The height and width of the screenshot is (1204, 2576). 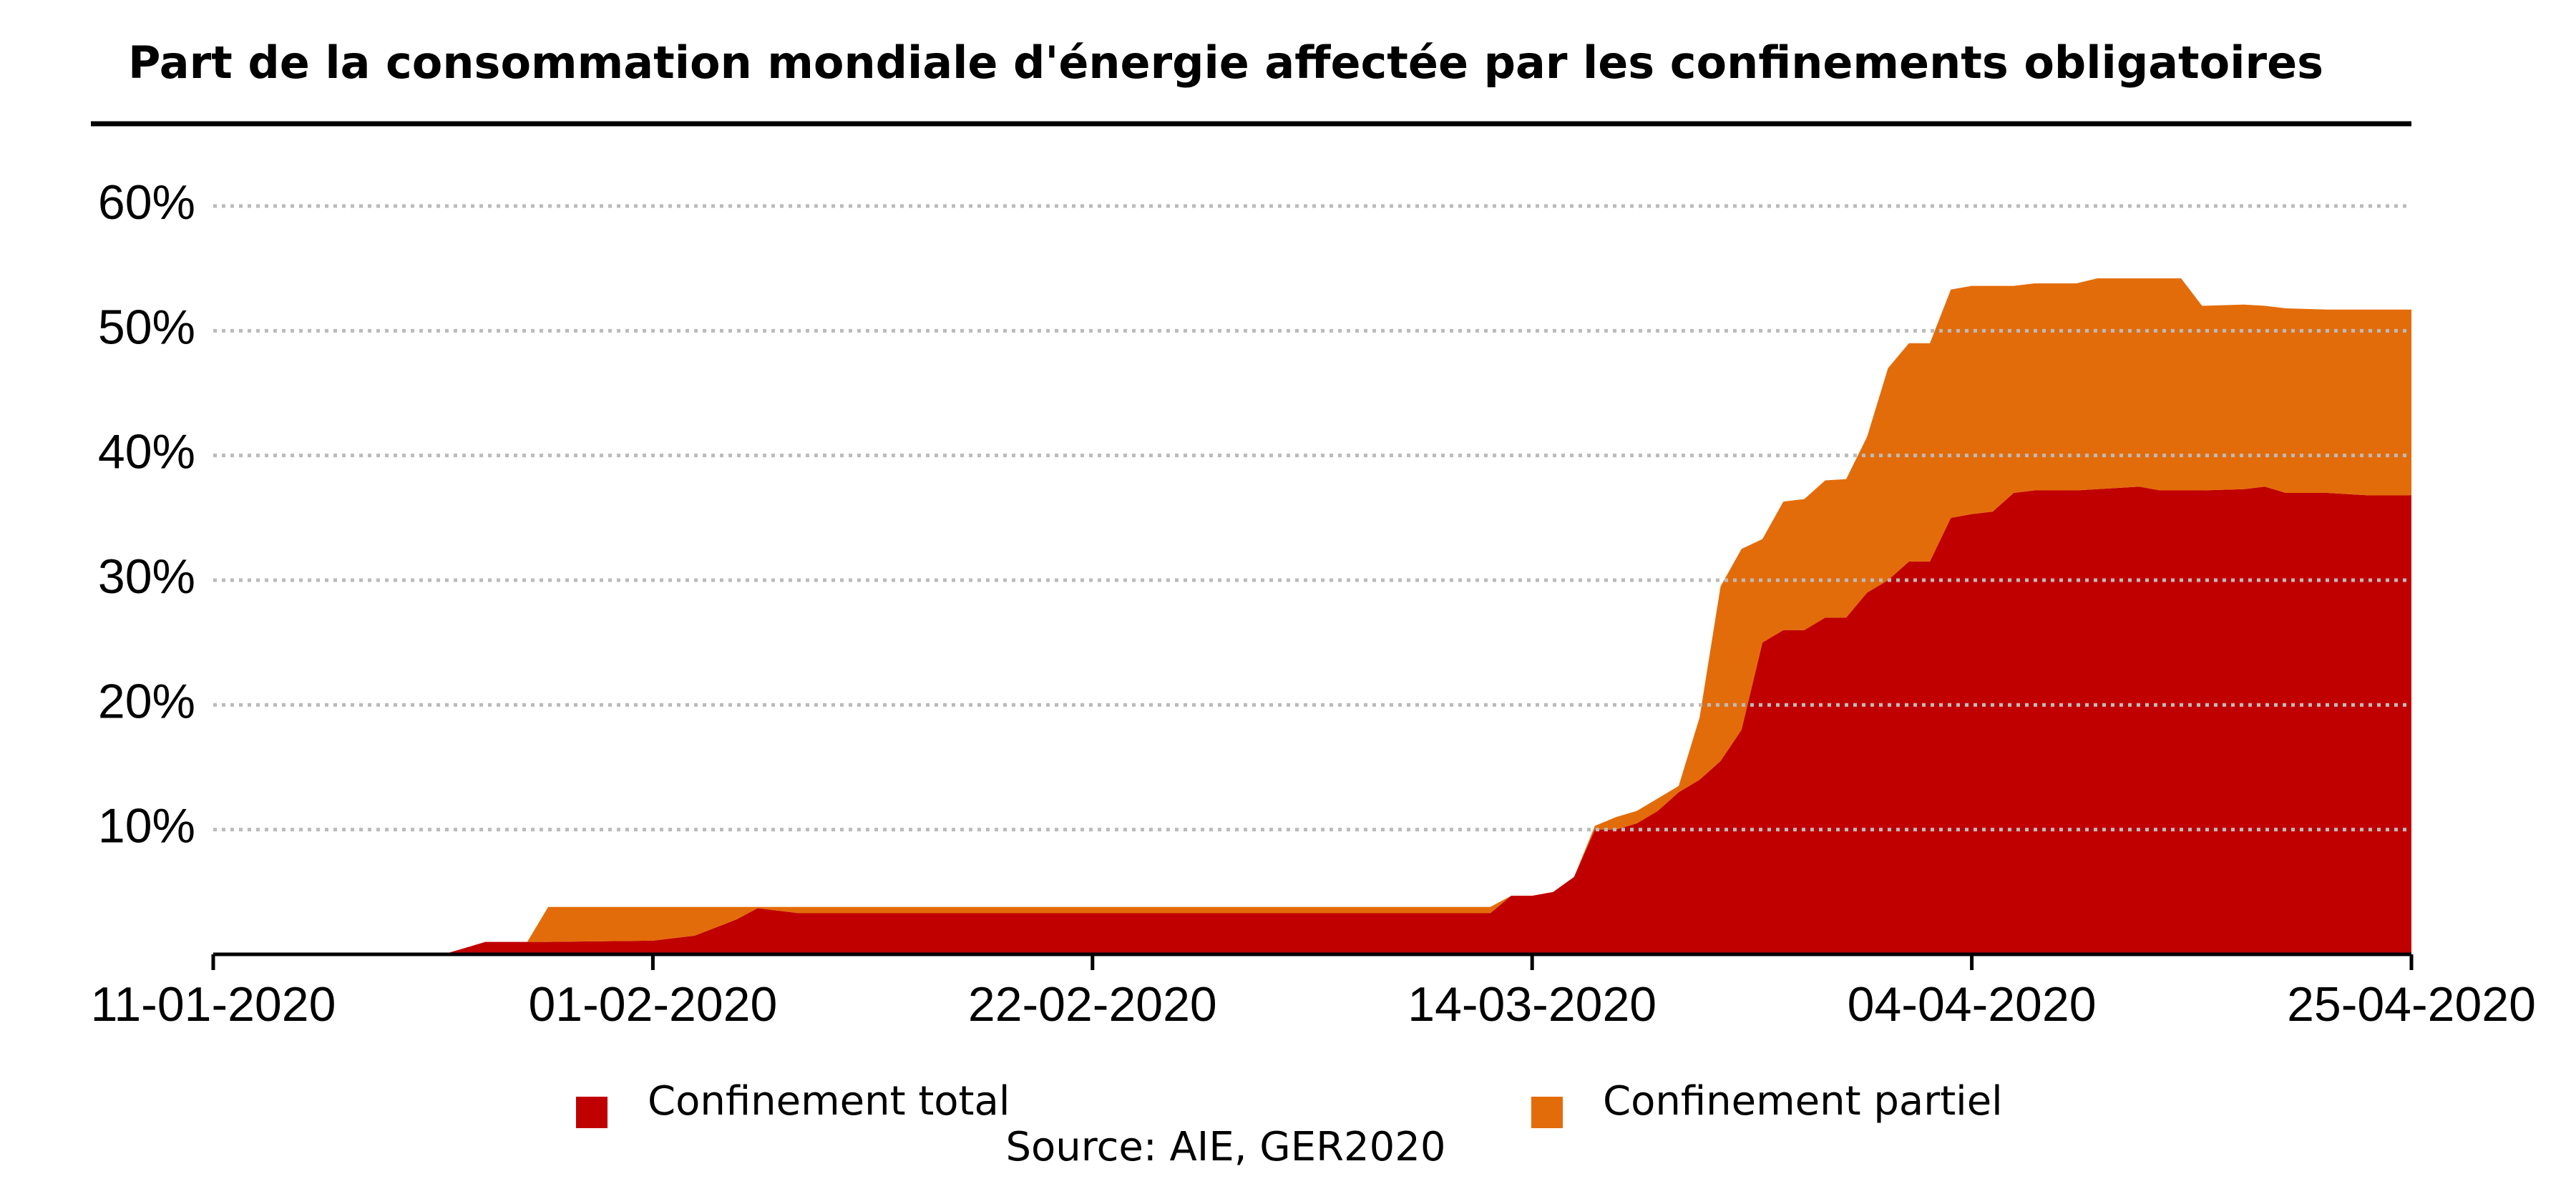 What do you see at coordinates (146, 701) in the screenshot?
I see `y-tick-label: 20%` at bounding box center [146, 701].